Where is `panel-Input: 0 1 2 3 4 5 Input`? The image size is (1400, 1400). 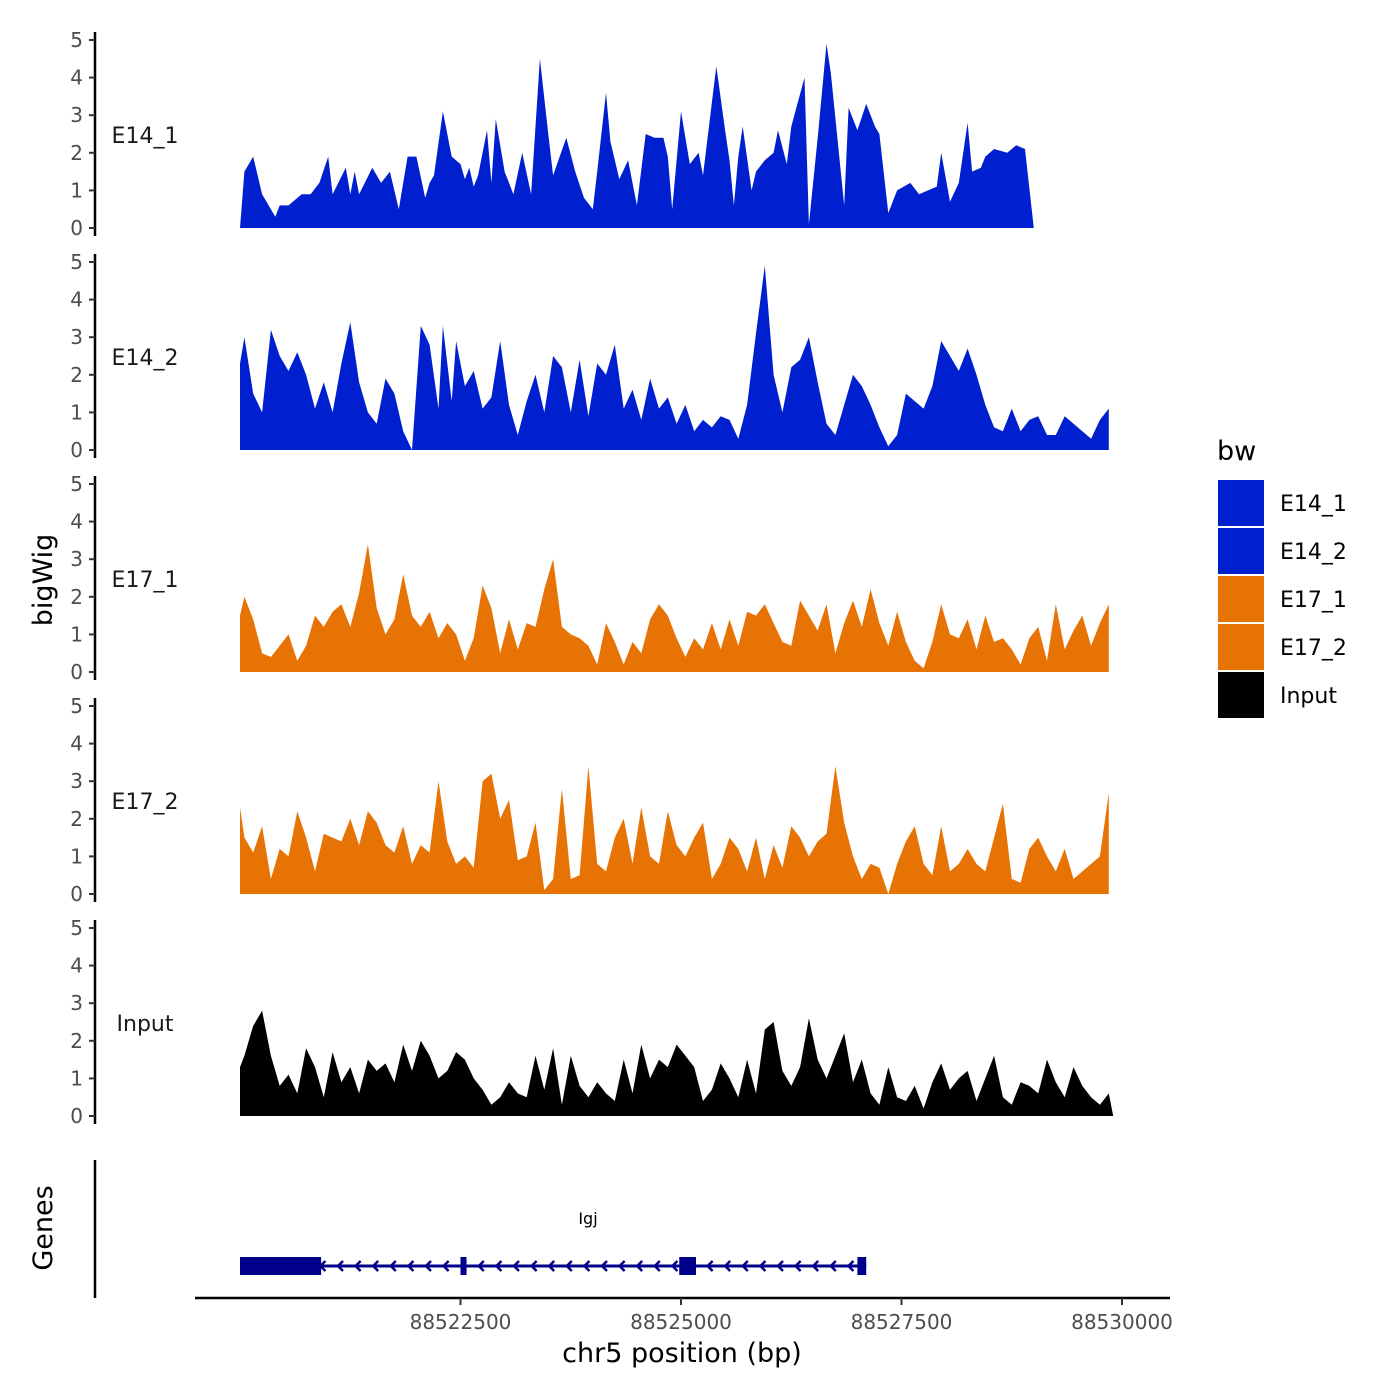
panel-Input: 0 1 2 3 4 5 Input is located at coordinates (592, 1022).